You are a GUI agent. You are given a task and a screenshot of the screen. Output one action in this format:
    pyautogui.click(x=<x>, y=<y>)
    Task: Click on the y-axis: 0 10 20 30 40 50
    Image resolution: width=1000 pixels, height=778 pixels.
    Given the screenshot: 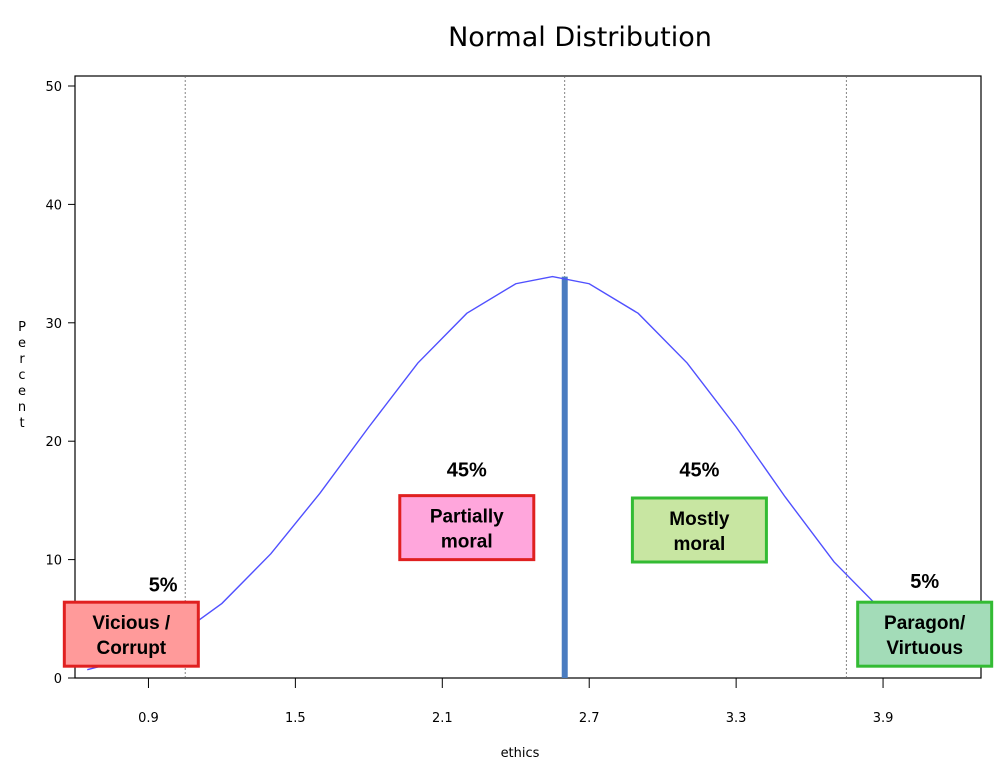 What is the action you would take?
    pyautogui.click(x=60, y=383)
    